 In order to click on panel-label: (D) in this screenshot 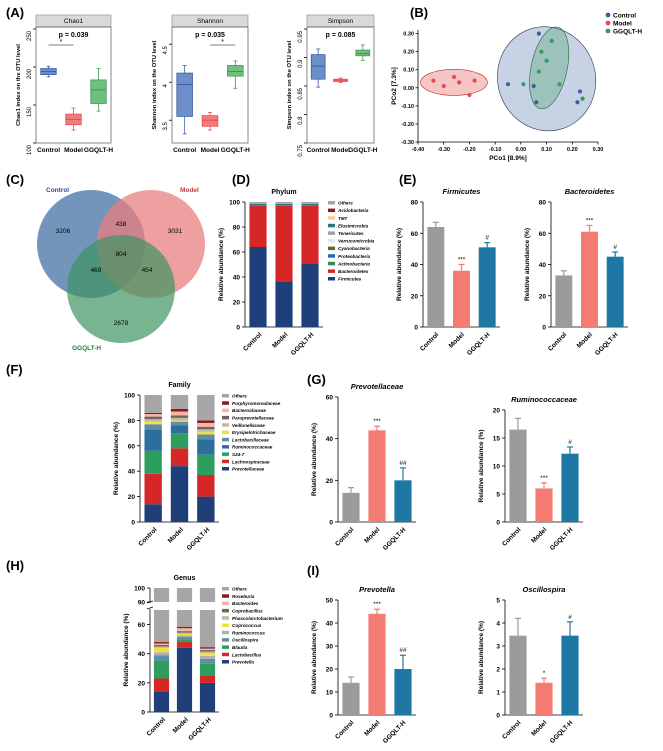, I will do `click(241, 179)`.